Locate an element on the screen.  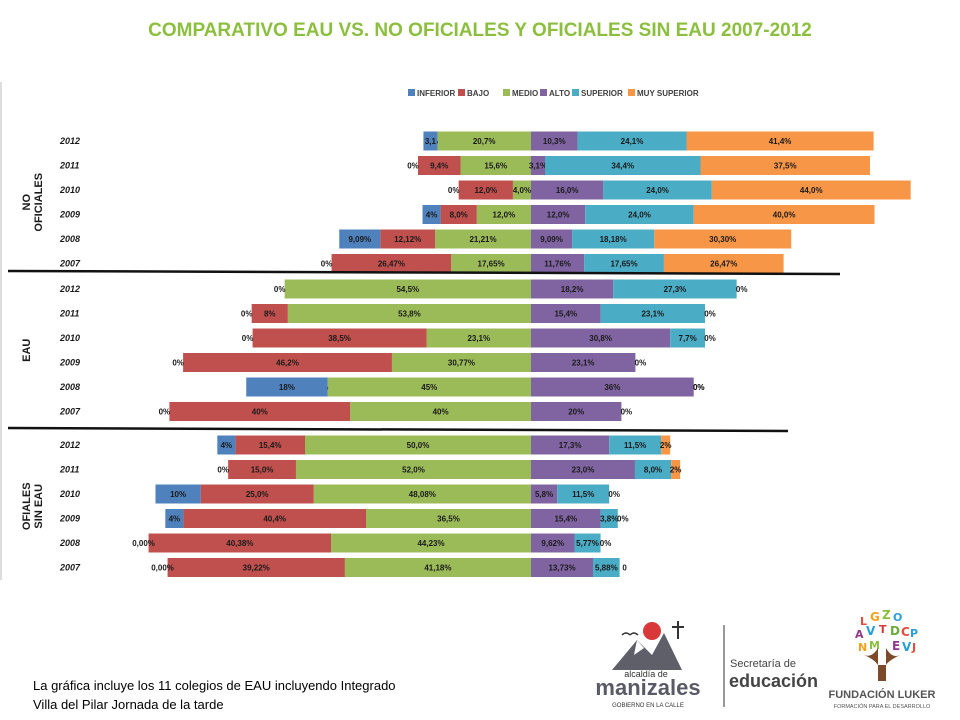
svg-text: N is located at coordinates (862, 647).